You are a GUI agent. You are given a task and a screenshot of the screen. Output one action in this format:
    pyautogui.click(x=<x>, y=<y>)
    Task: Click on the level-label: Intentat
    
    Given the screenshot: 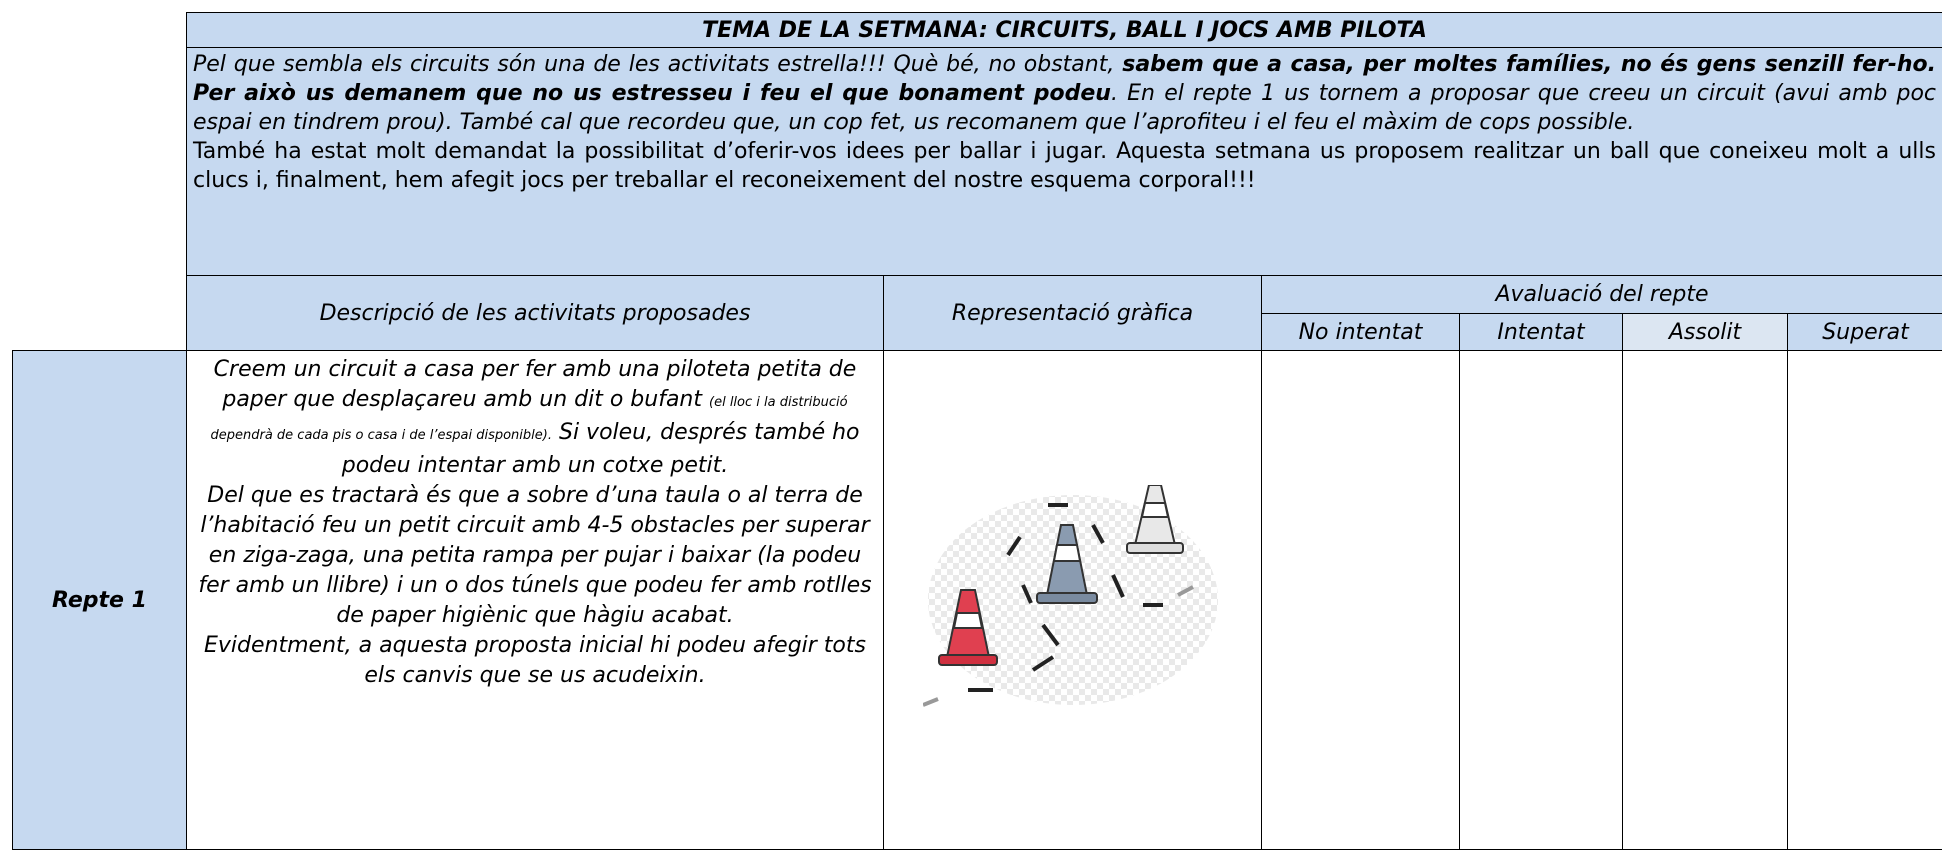 What is the action you would take?
    pyautogui.click(x=1541, y=332)
    